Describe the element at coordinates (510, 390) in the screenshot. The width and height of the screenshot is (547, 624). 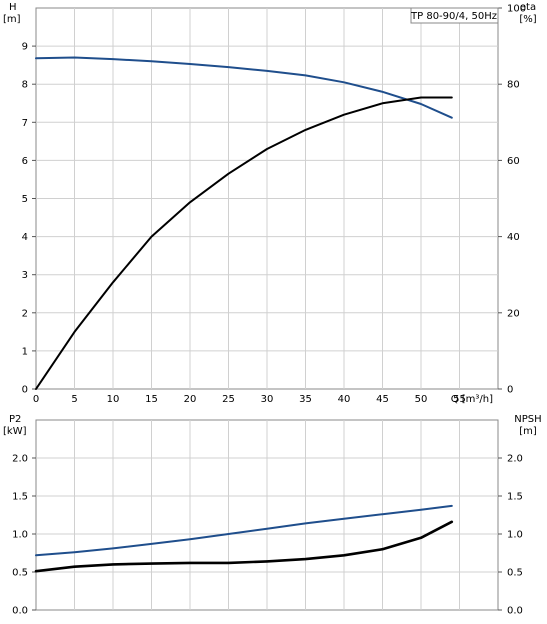
I see `right-tick-label: 0` at that location.